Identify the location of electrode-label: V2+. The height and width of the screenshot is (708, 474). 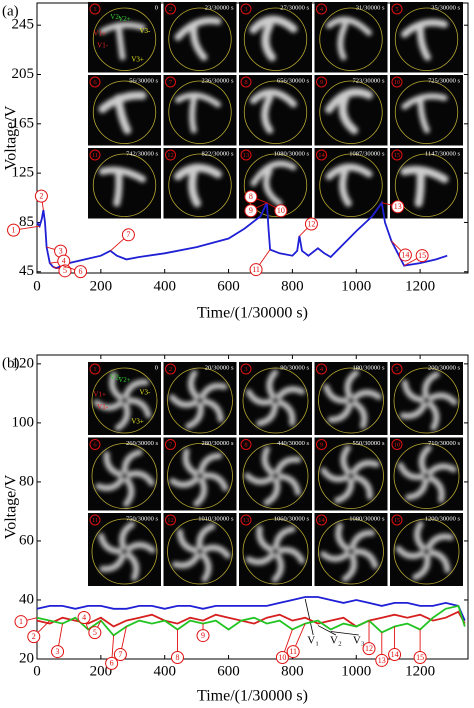
(124, 380).